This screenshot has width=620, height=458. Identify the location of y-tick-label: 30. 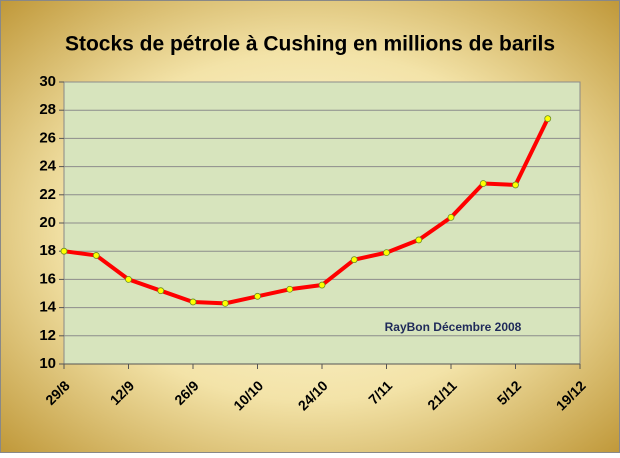
(47, 81).